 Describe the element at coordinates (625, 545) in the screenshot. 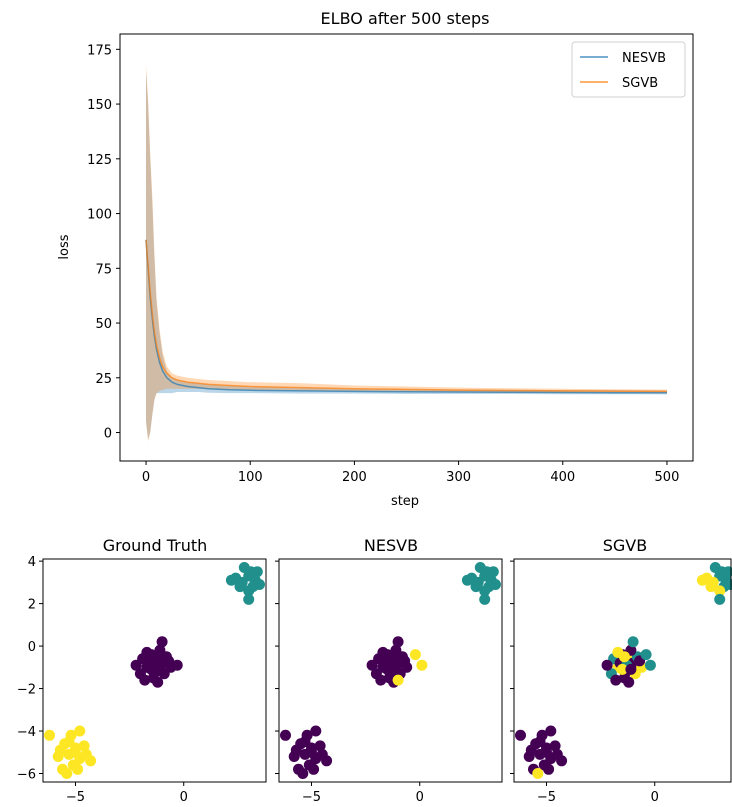

I see `scatter-sgvb-title: SGVB` at that location.